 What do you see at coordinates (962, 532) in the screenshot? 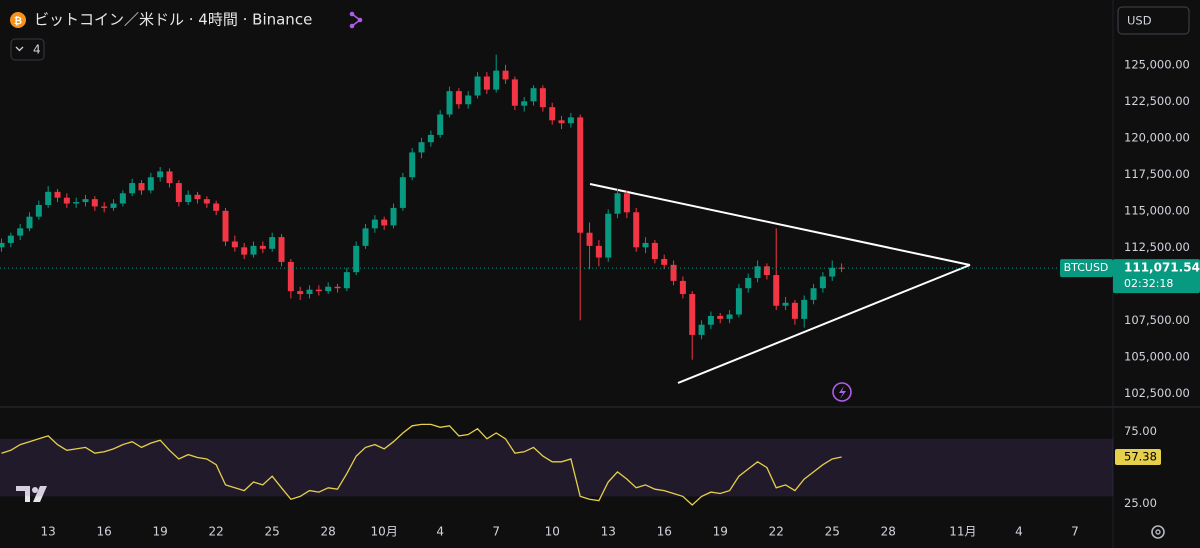
I see `x-tick-label: 11月` at bounding box center [962, 532].